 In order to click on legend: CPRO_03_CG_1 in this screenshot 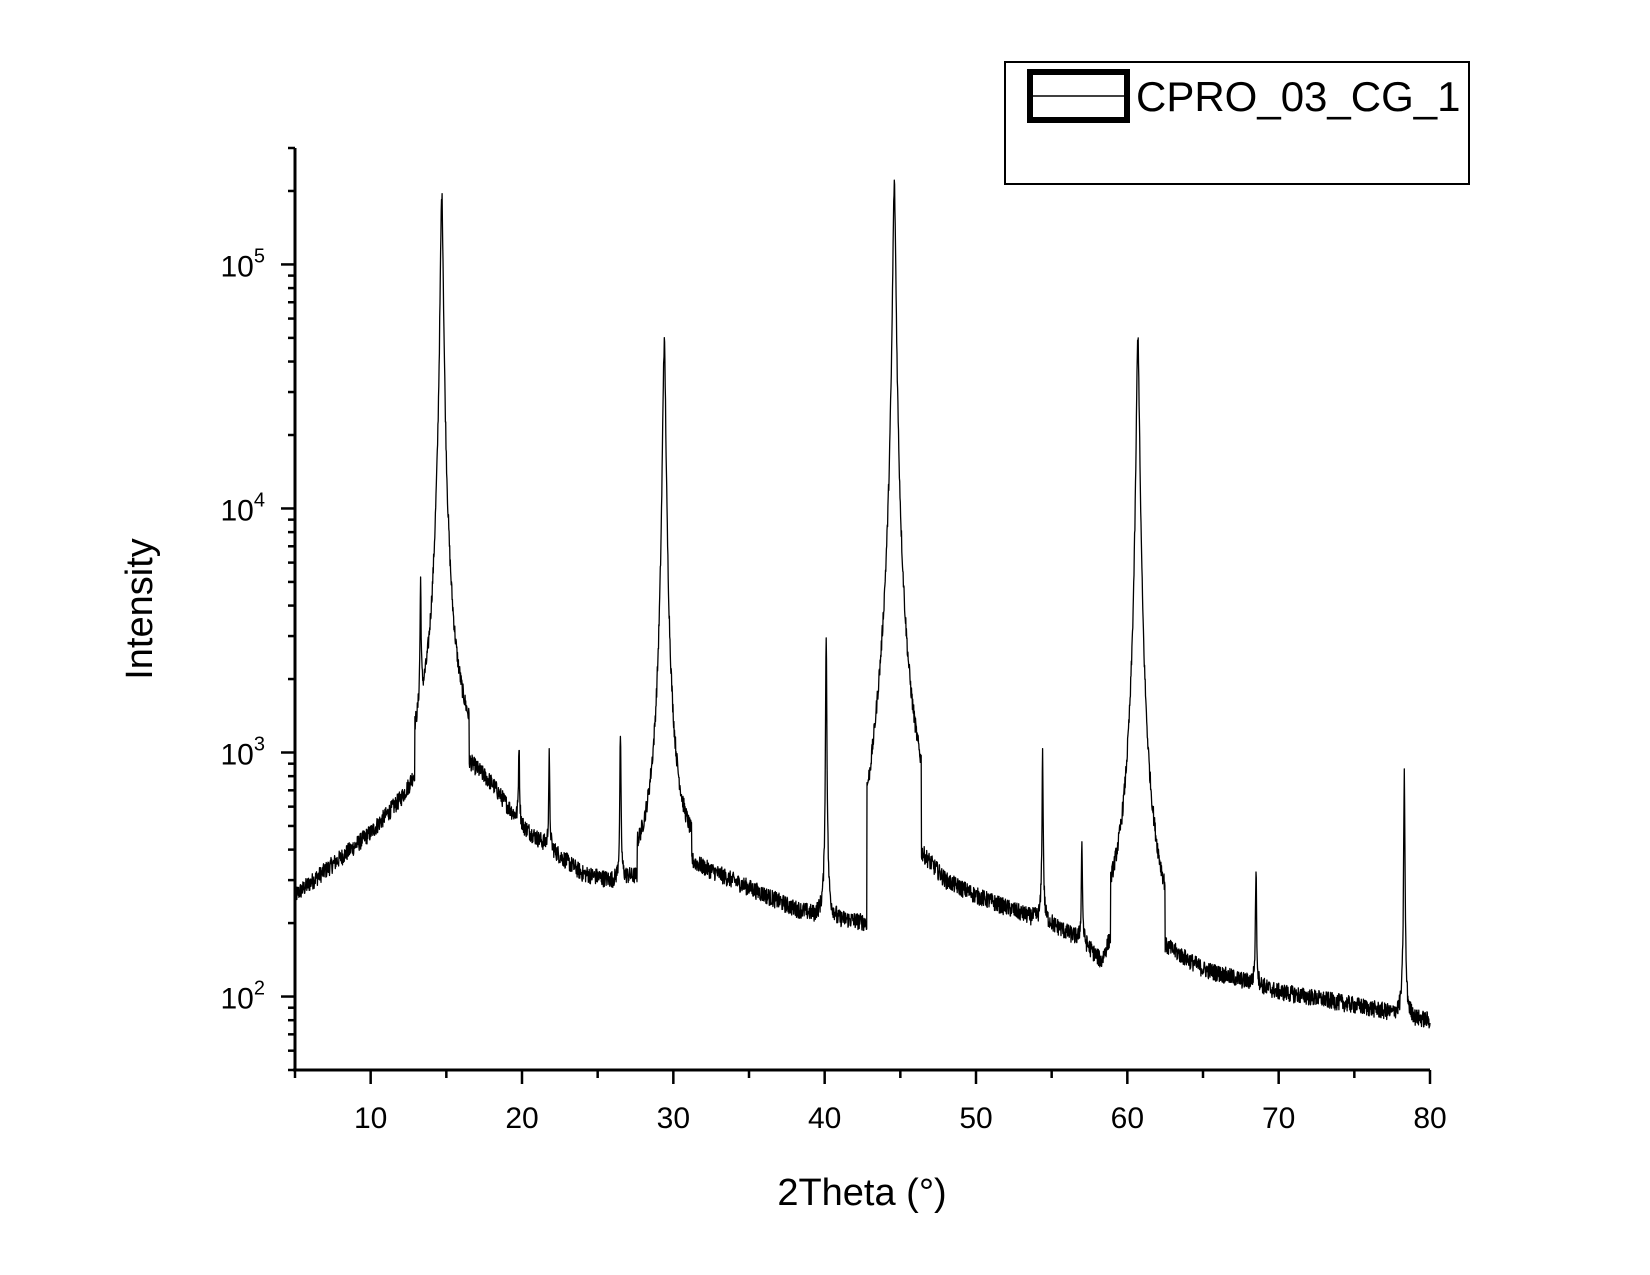, I will do `click(1237, 123)`.